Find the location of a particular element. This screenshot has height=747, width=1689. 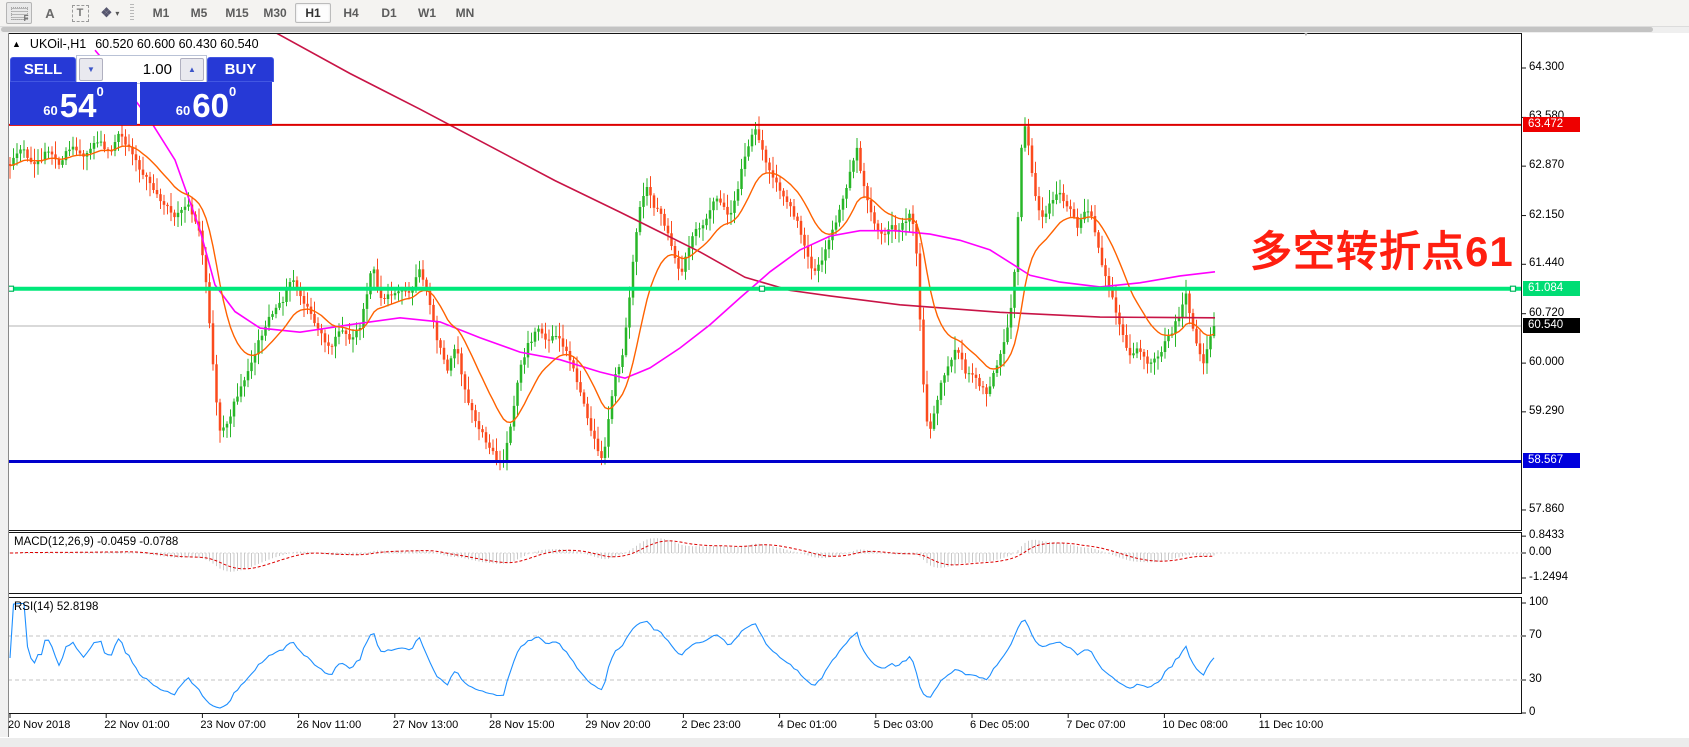

sell-price-main: 54 is located at coordinates (78, 105).